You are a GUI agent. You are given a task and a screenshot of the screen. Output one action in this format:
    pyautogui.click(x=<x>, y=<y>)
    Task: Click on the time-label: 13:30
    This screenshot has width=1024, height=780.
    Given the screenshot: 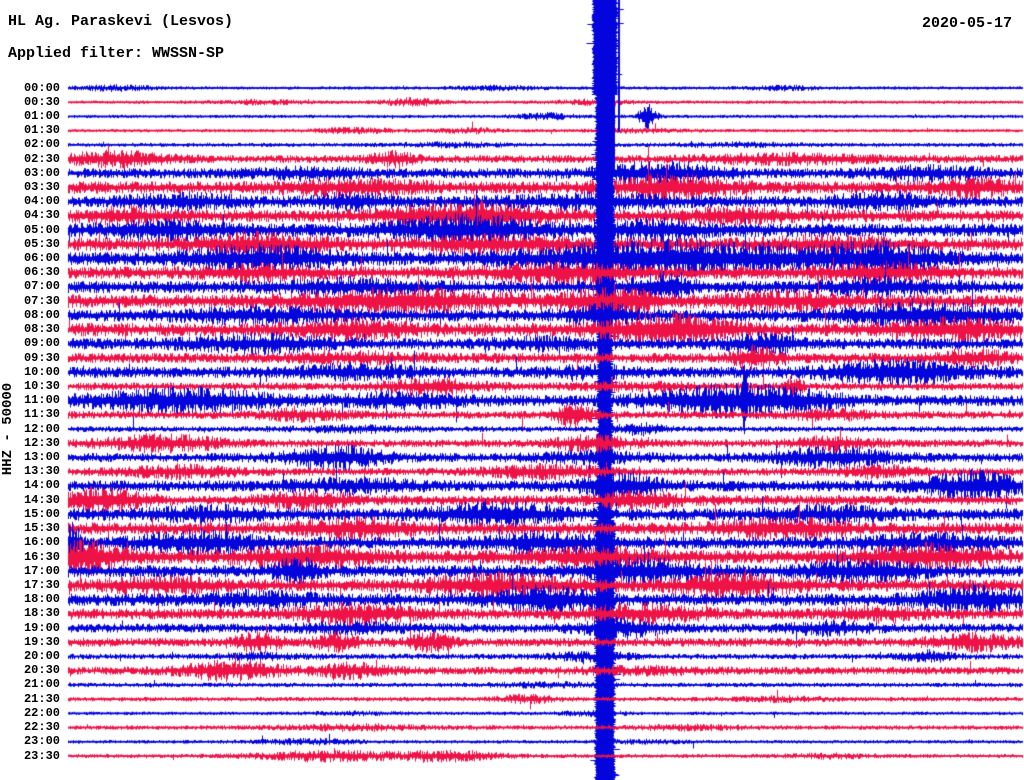 What is the action you would take?
    pyautogui.click(x=41, y=471)
    